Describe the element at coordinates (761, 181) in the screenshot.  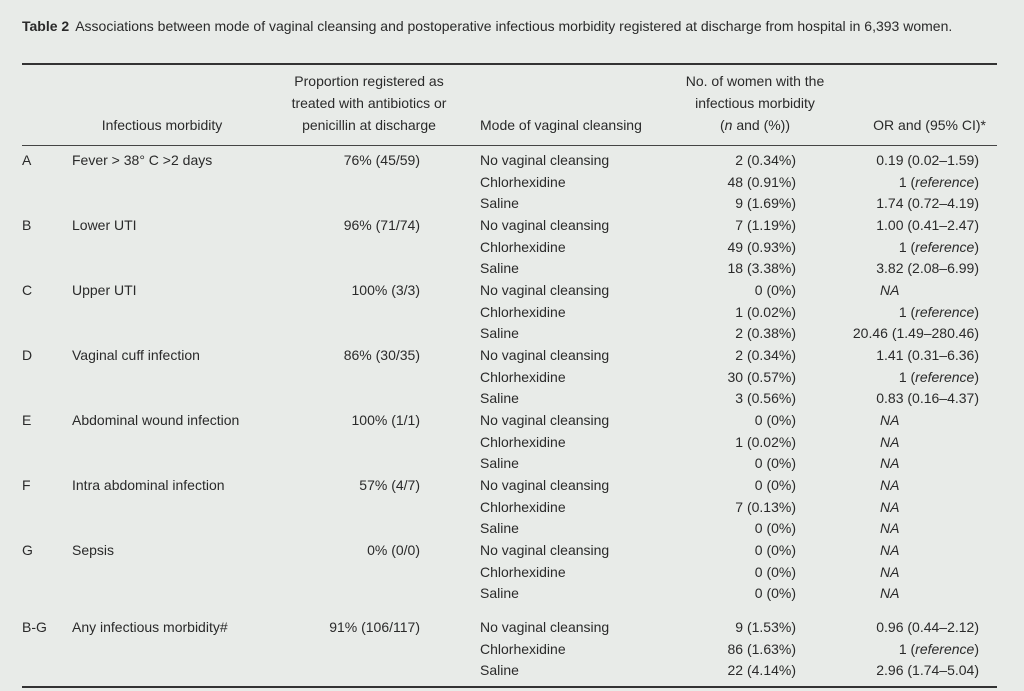
I see `women-count: 48 (0.91%)` at that location.